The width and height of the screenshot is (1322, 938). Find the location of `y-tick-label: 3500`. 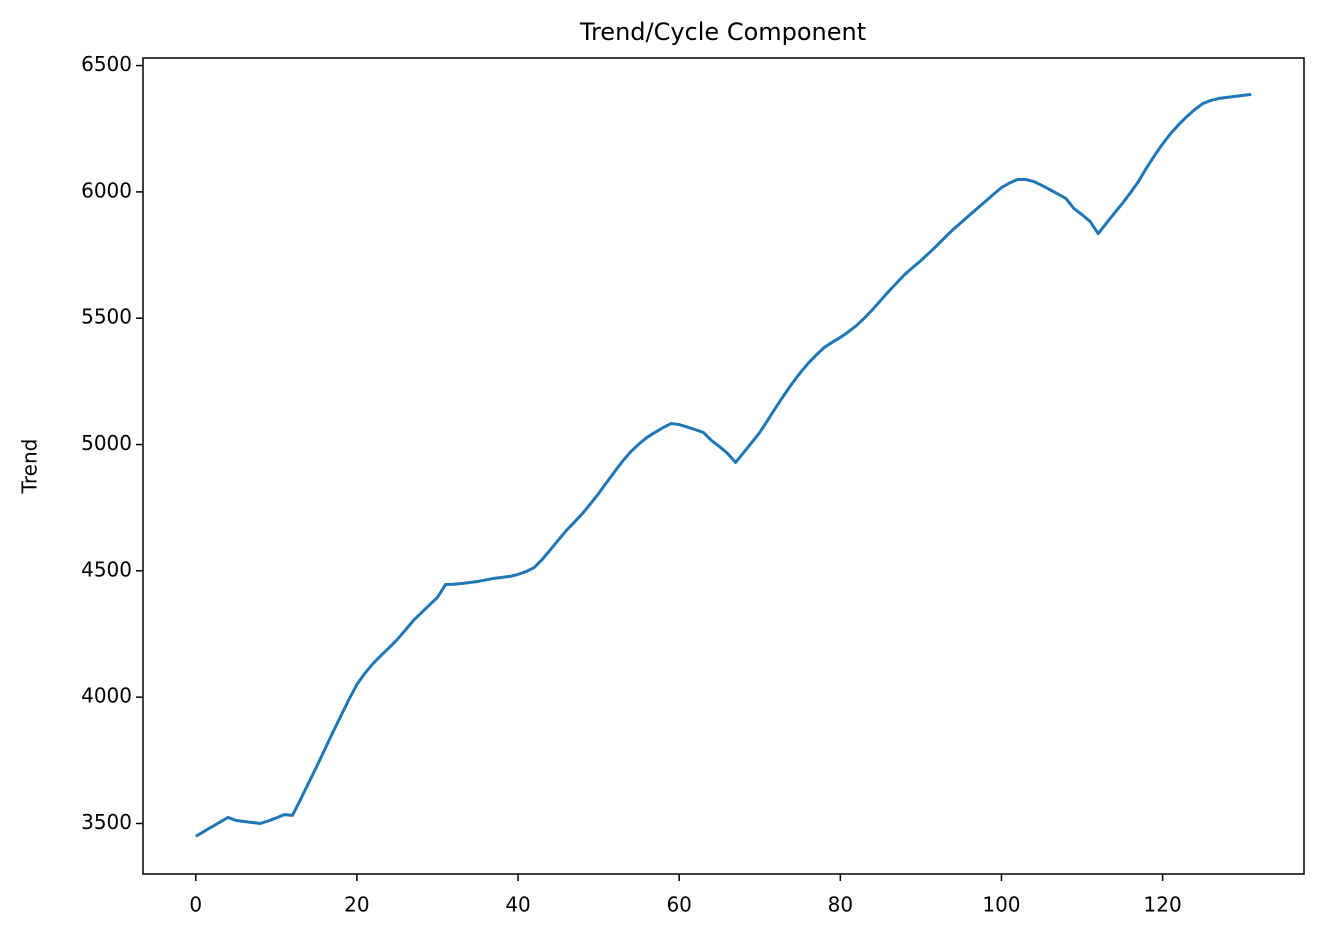

y-tick-label: 3500 is located at coordinates (106, 822).